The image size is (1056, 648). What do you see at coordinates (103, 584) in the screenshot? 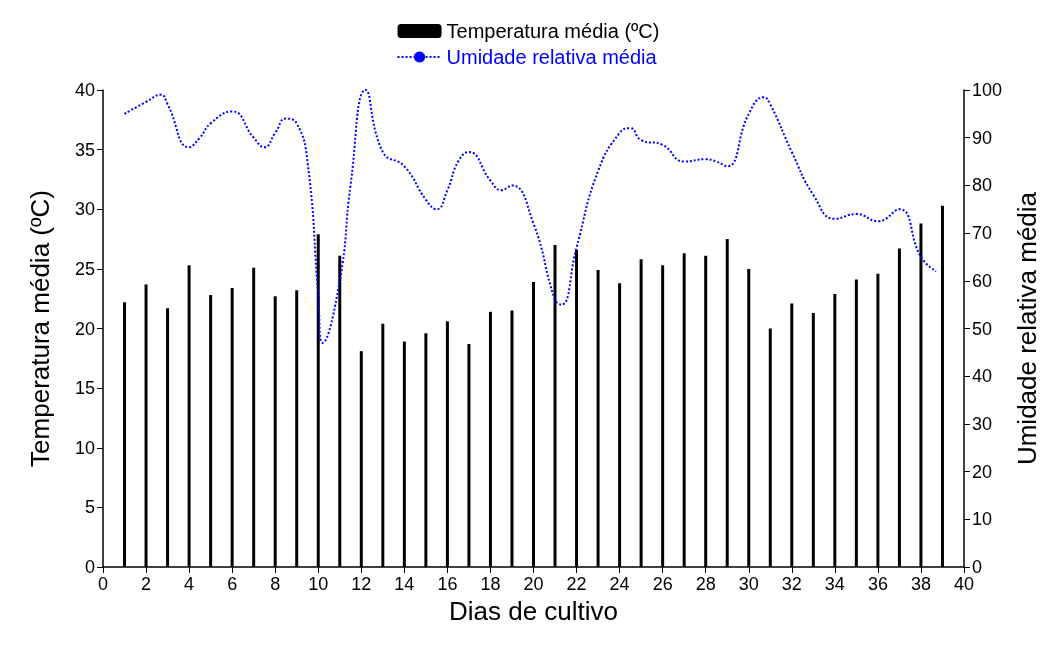
I see `x-tick-label: 0` at bounding box center [103, 584].